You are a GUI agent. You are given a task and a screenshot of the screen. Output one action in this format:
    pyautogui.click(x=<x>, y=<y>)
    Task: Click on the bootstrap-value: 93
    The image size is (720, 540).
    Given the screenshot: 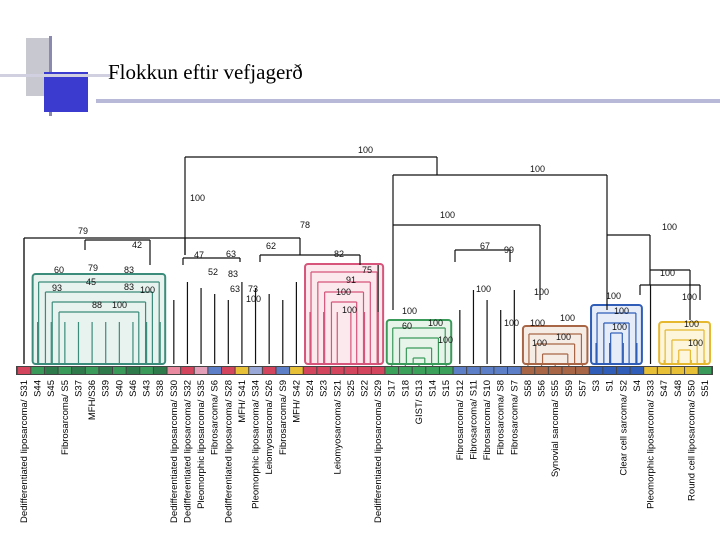 What is the action you would take?
    pyautogui.click(x=57, y=288)
    